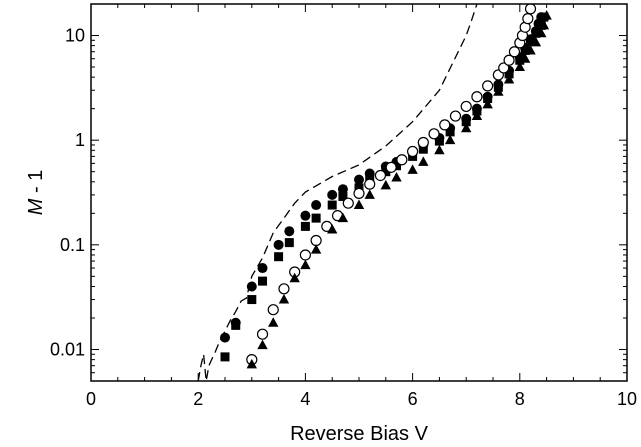 This screenshot has width=641, height=447. What do you see at coordinates (361, 399) in the screenshot?
I see `x-tick-labels: 0 2 4 6 8 10` at bounding box center [361, 399].